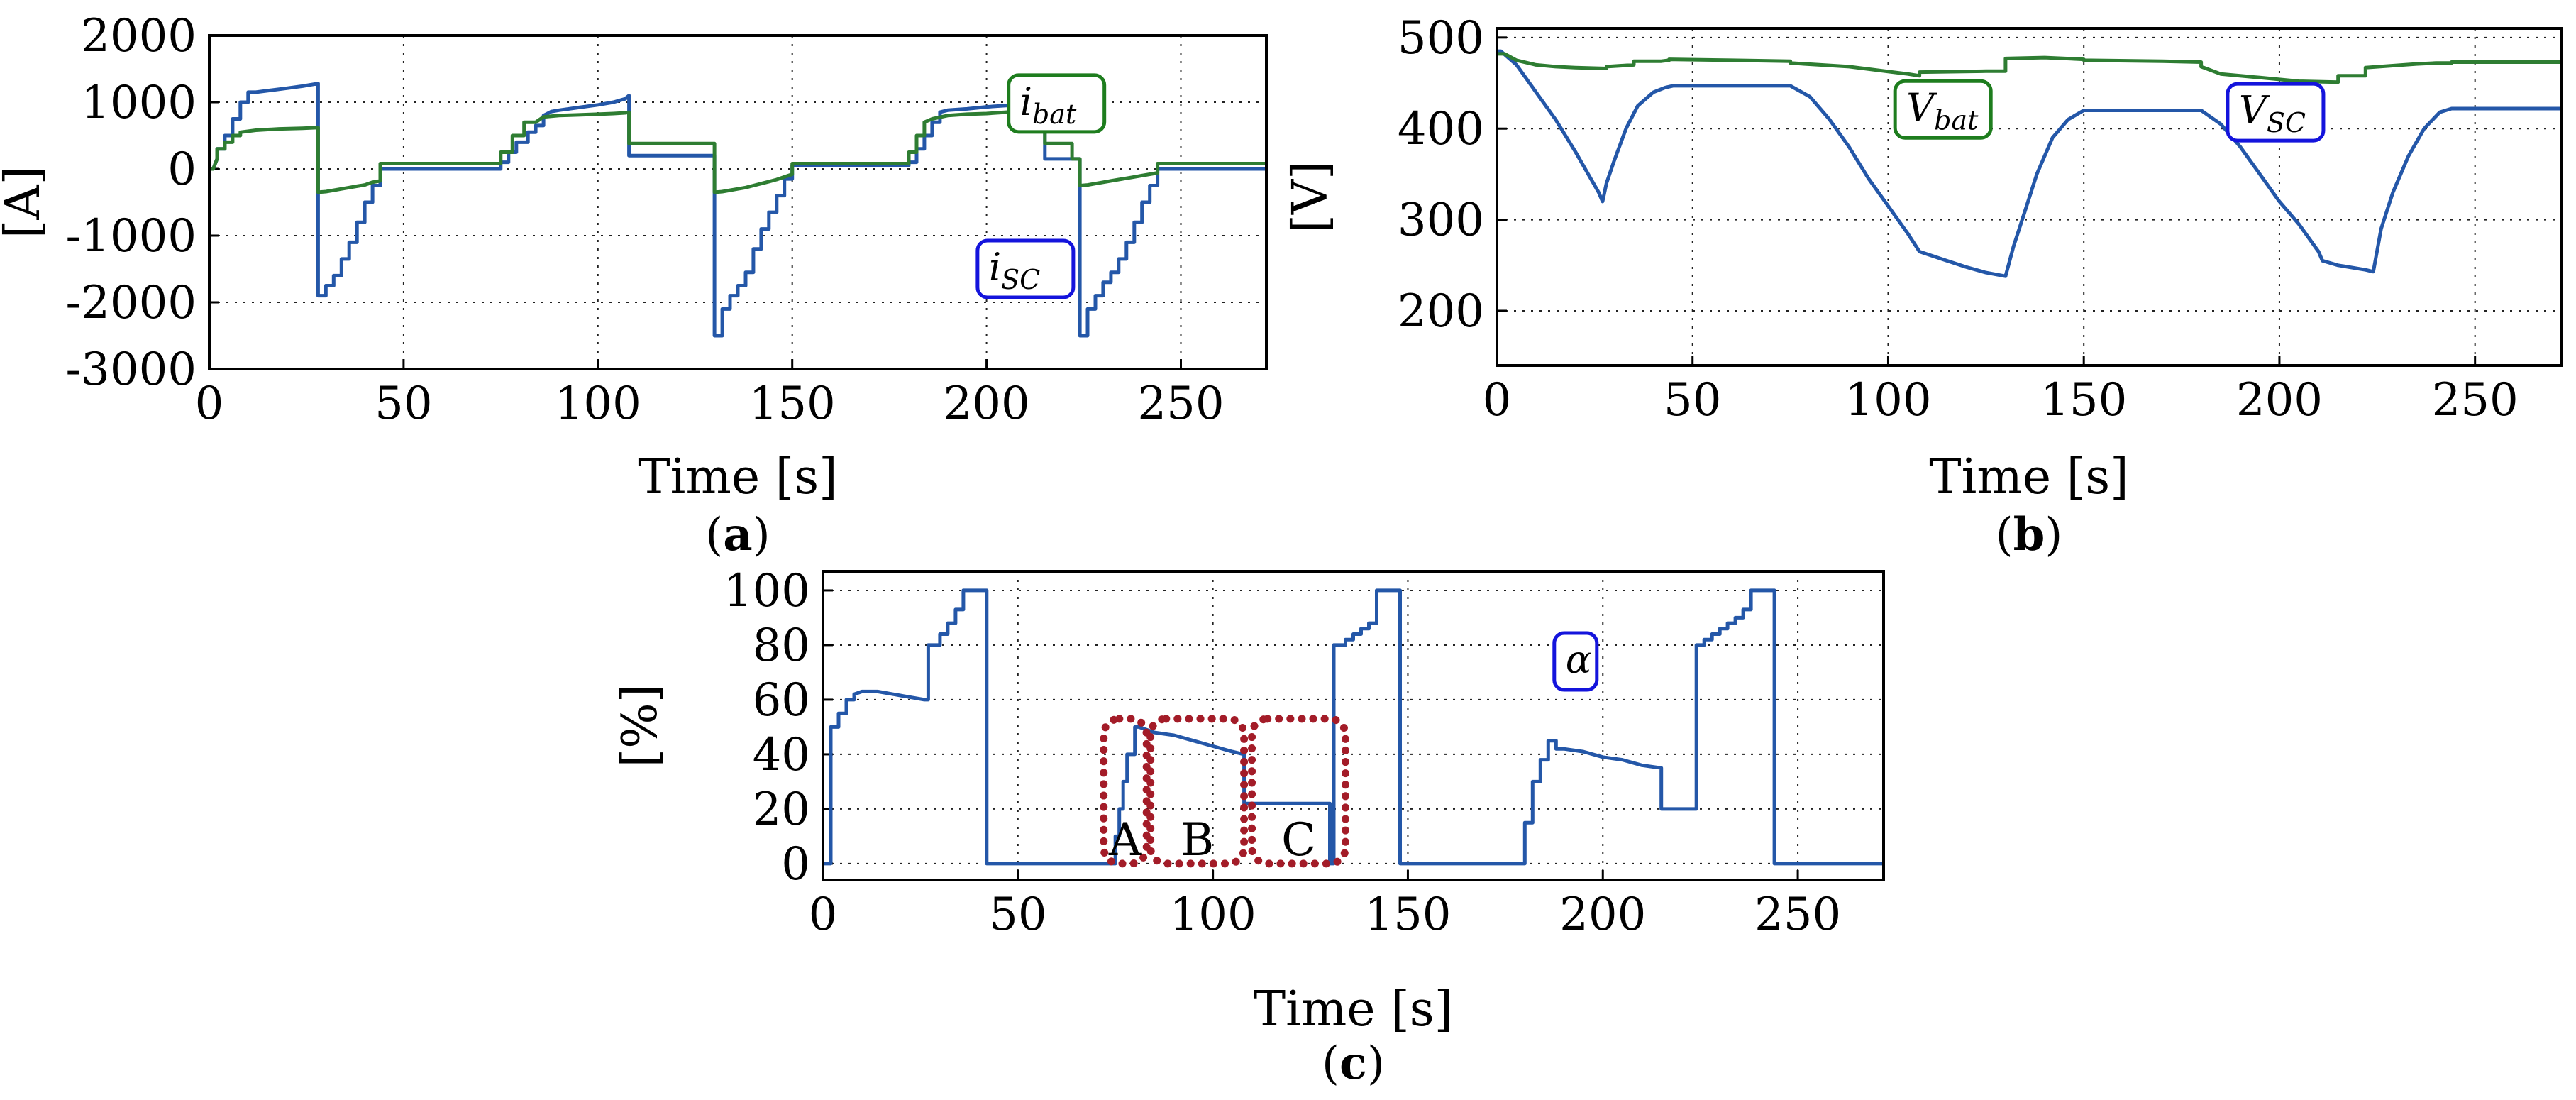  I want to click on series-line-V_bat, so click(2029, 68).